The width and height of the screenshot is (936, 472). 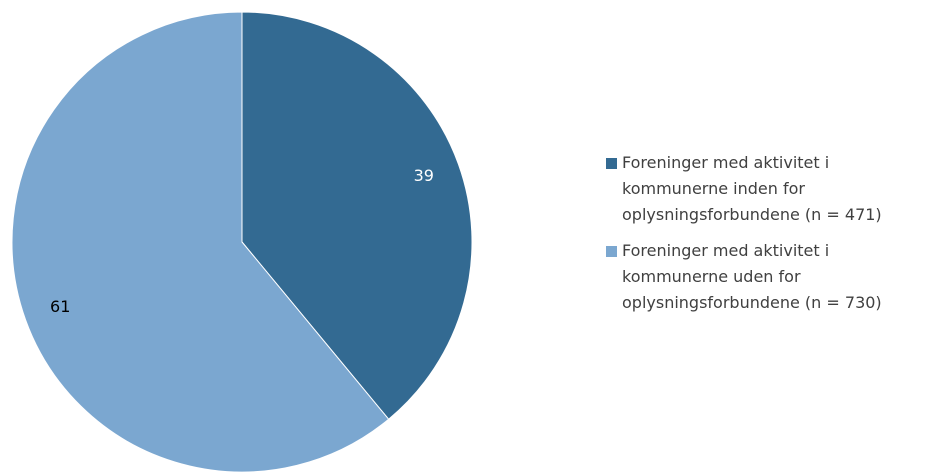 What do you see at coordinates (60, 306) in the screenshot?
I see `data-label: 61` at bounding box center [60, 306].